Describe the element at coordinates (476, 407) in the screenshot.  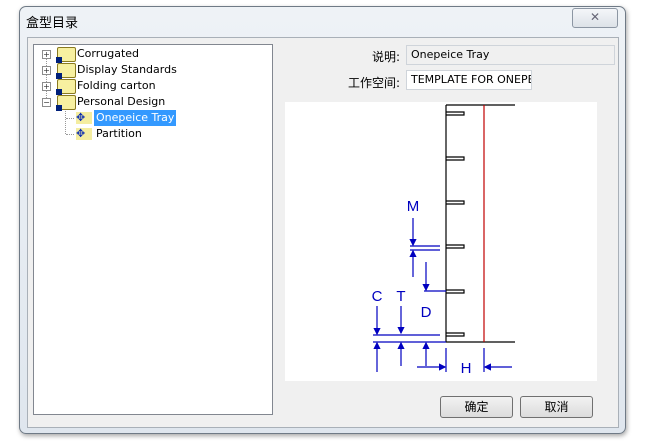
I see `ok-button: 确定` at that location.